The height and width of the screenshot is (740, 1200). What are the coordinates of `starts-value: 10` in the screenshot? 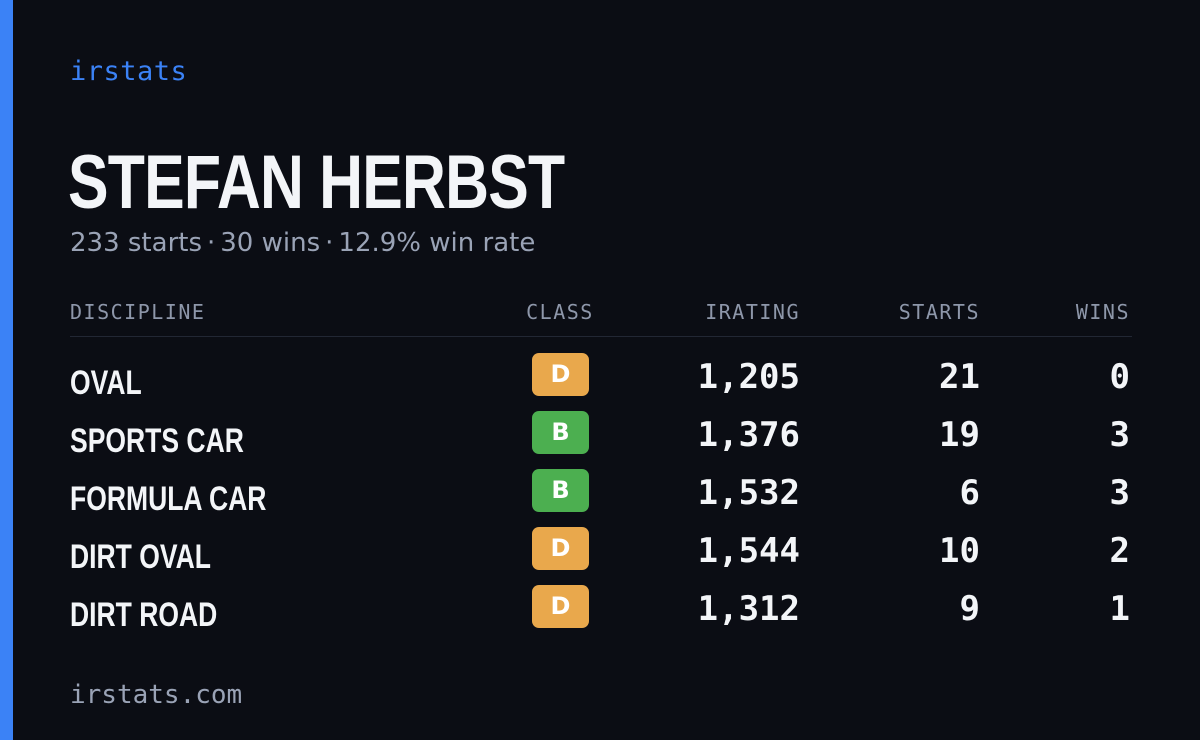 It's located at (959, 551).